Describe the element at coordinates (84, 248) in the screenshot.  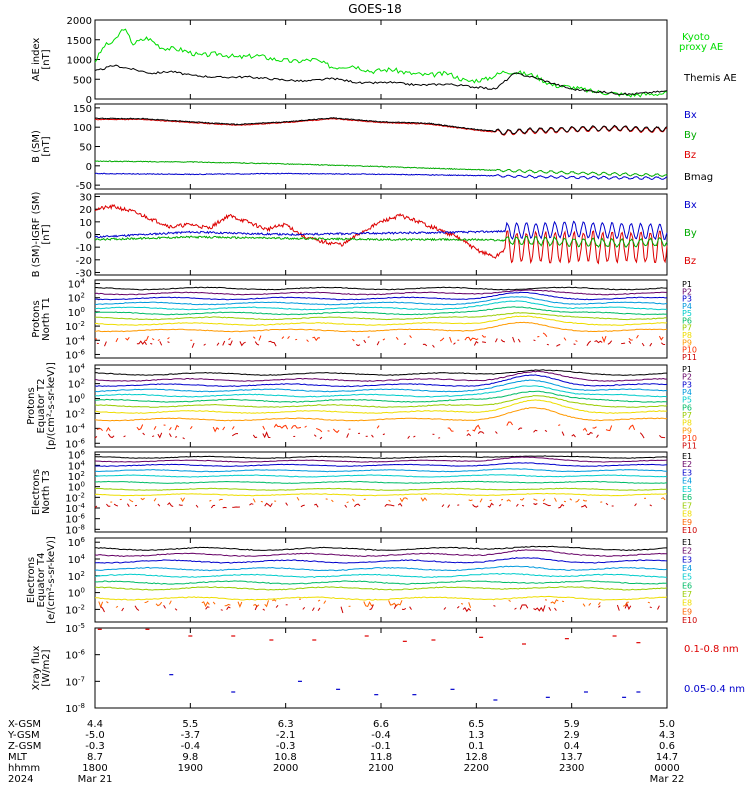
I see `y-tick-label: -10` at that location.